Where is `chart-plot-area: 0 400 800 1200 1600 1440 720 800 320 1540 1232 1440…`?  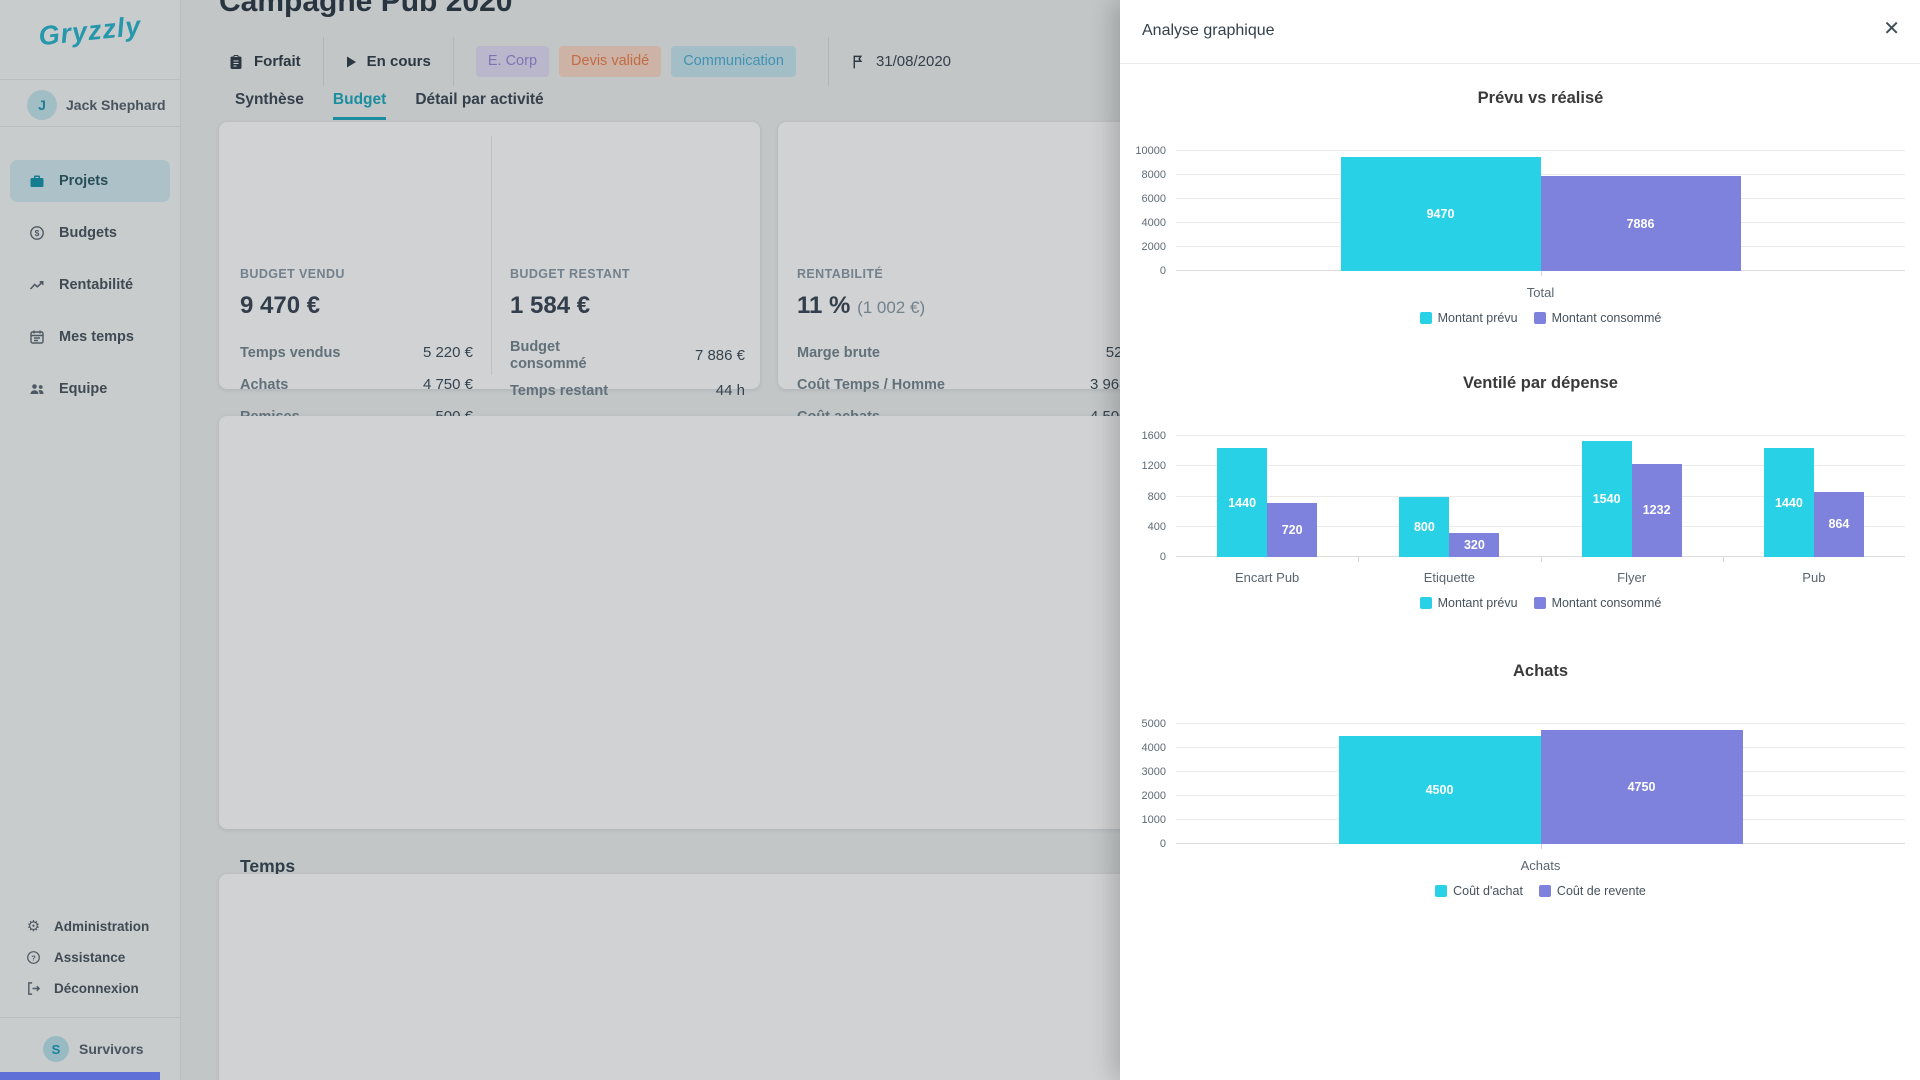
chart-plot-area: 0 400 800 1200 1600 1440 720 800 320 1540 1232 1440… is located at coordinates (1523, 496).